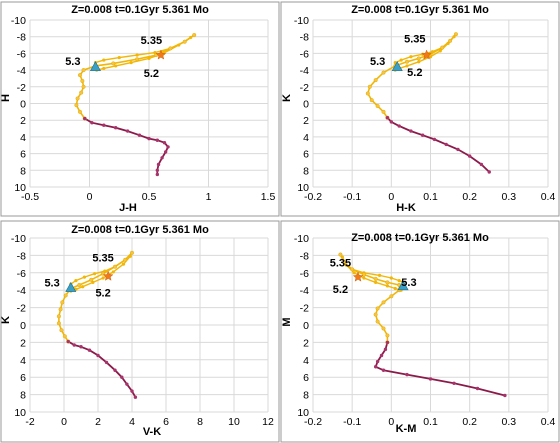 The image size is (560, 443). Describe the element at coordinates (135, 76) in the screenshot. I see `series-track-main` at that location.